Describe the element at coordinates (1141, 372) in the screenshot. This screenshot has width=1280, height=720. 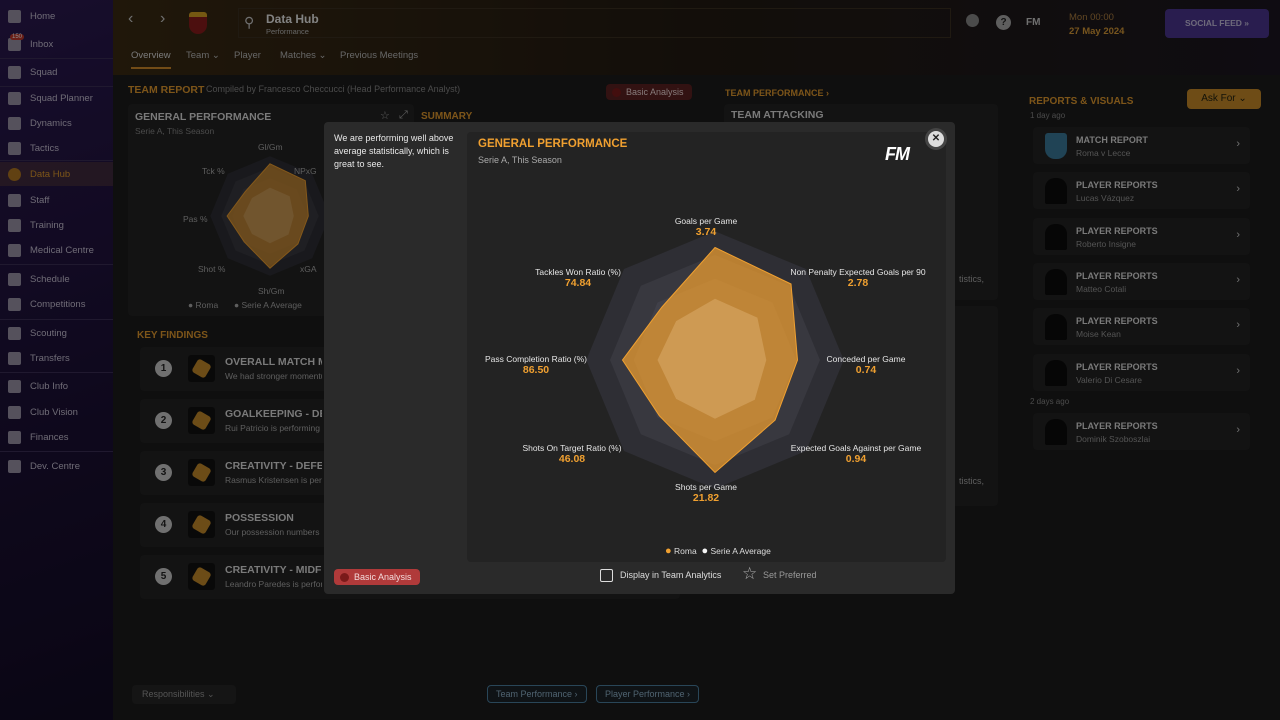
I see `report-item: PLAYER REPORTS Valerio Di Cesare ›` at that location.